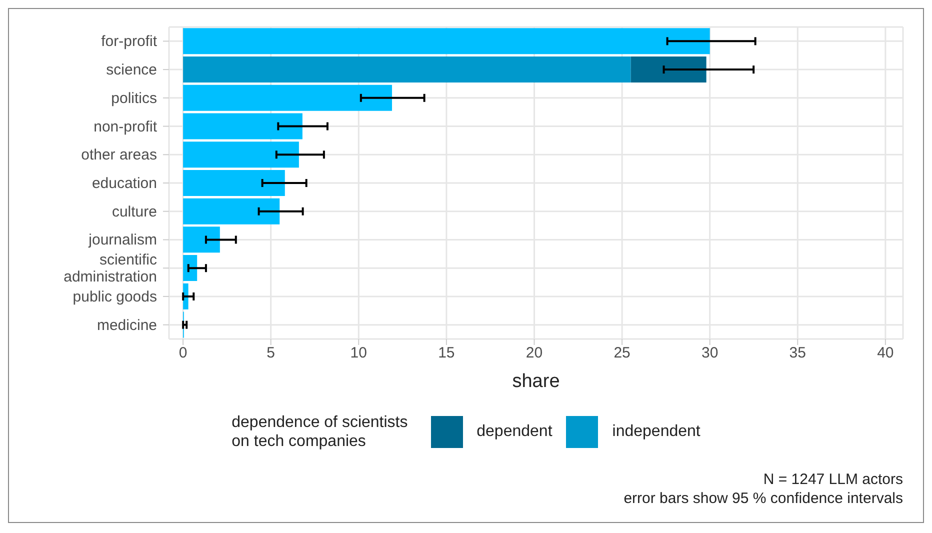 The image size is (932, 533). Describe the element at coordinates (129, 41) in the screenshot. I see `y-tick-label: for-profit` at that location.